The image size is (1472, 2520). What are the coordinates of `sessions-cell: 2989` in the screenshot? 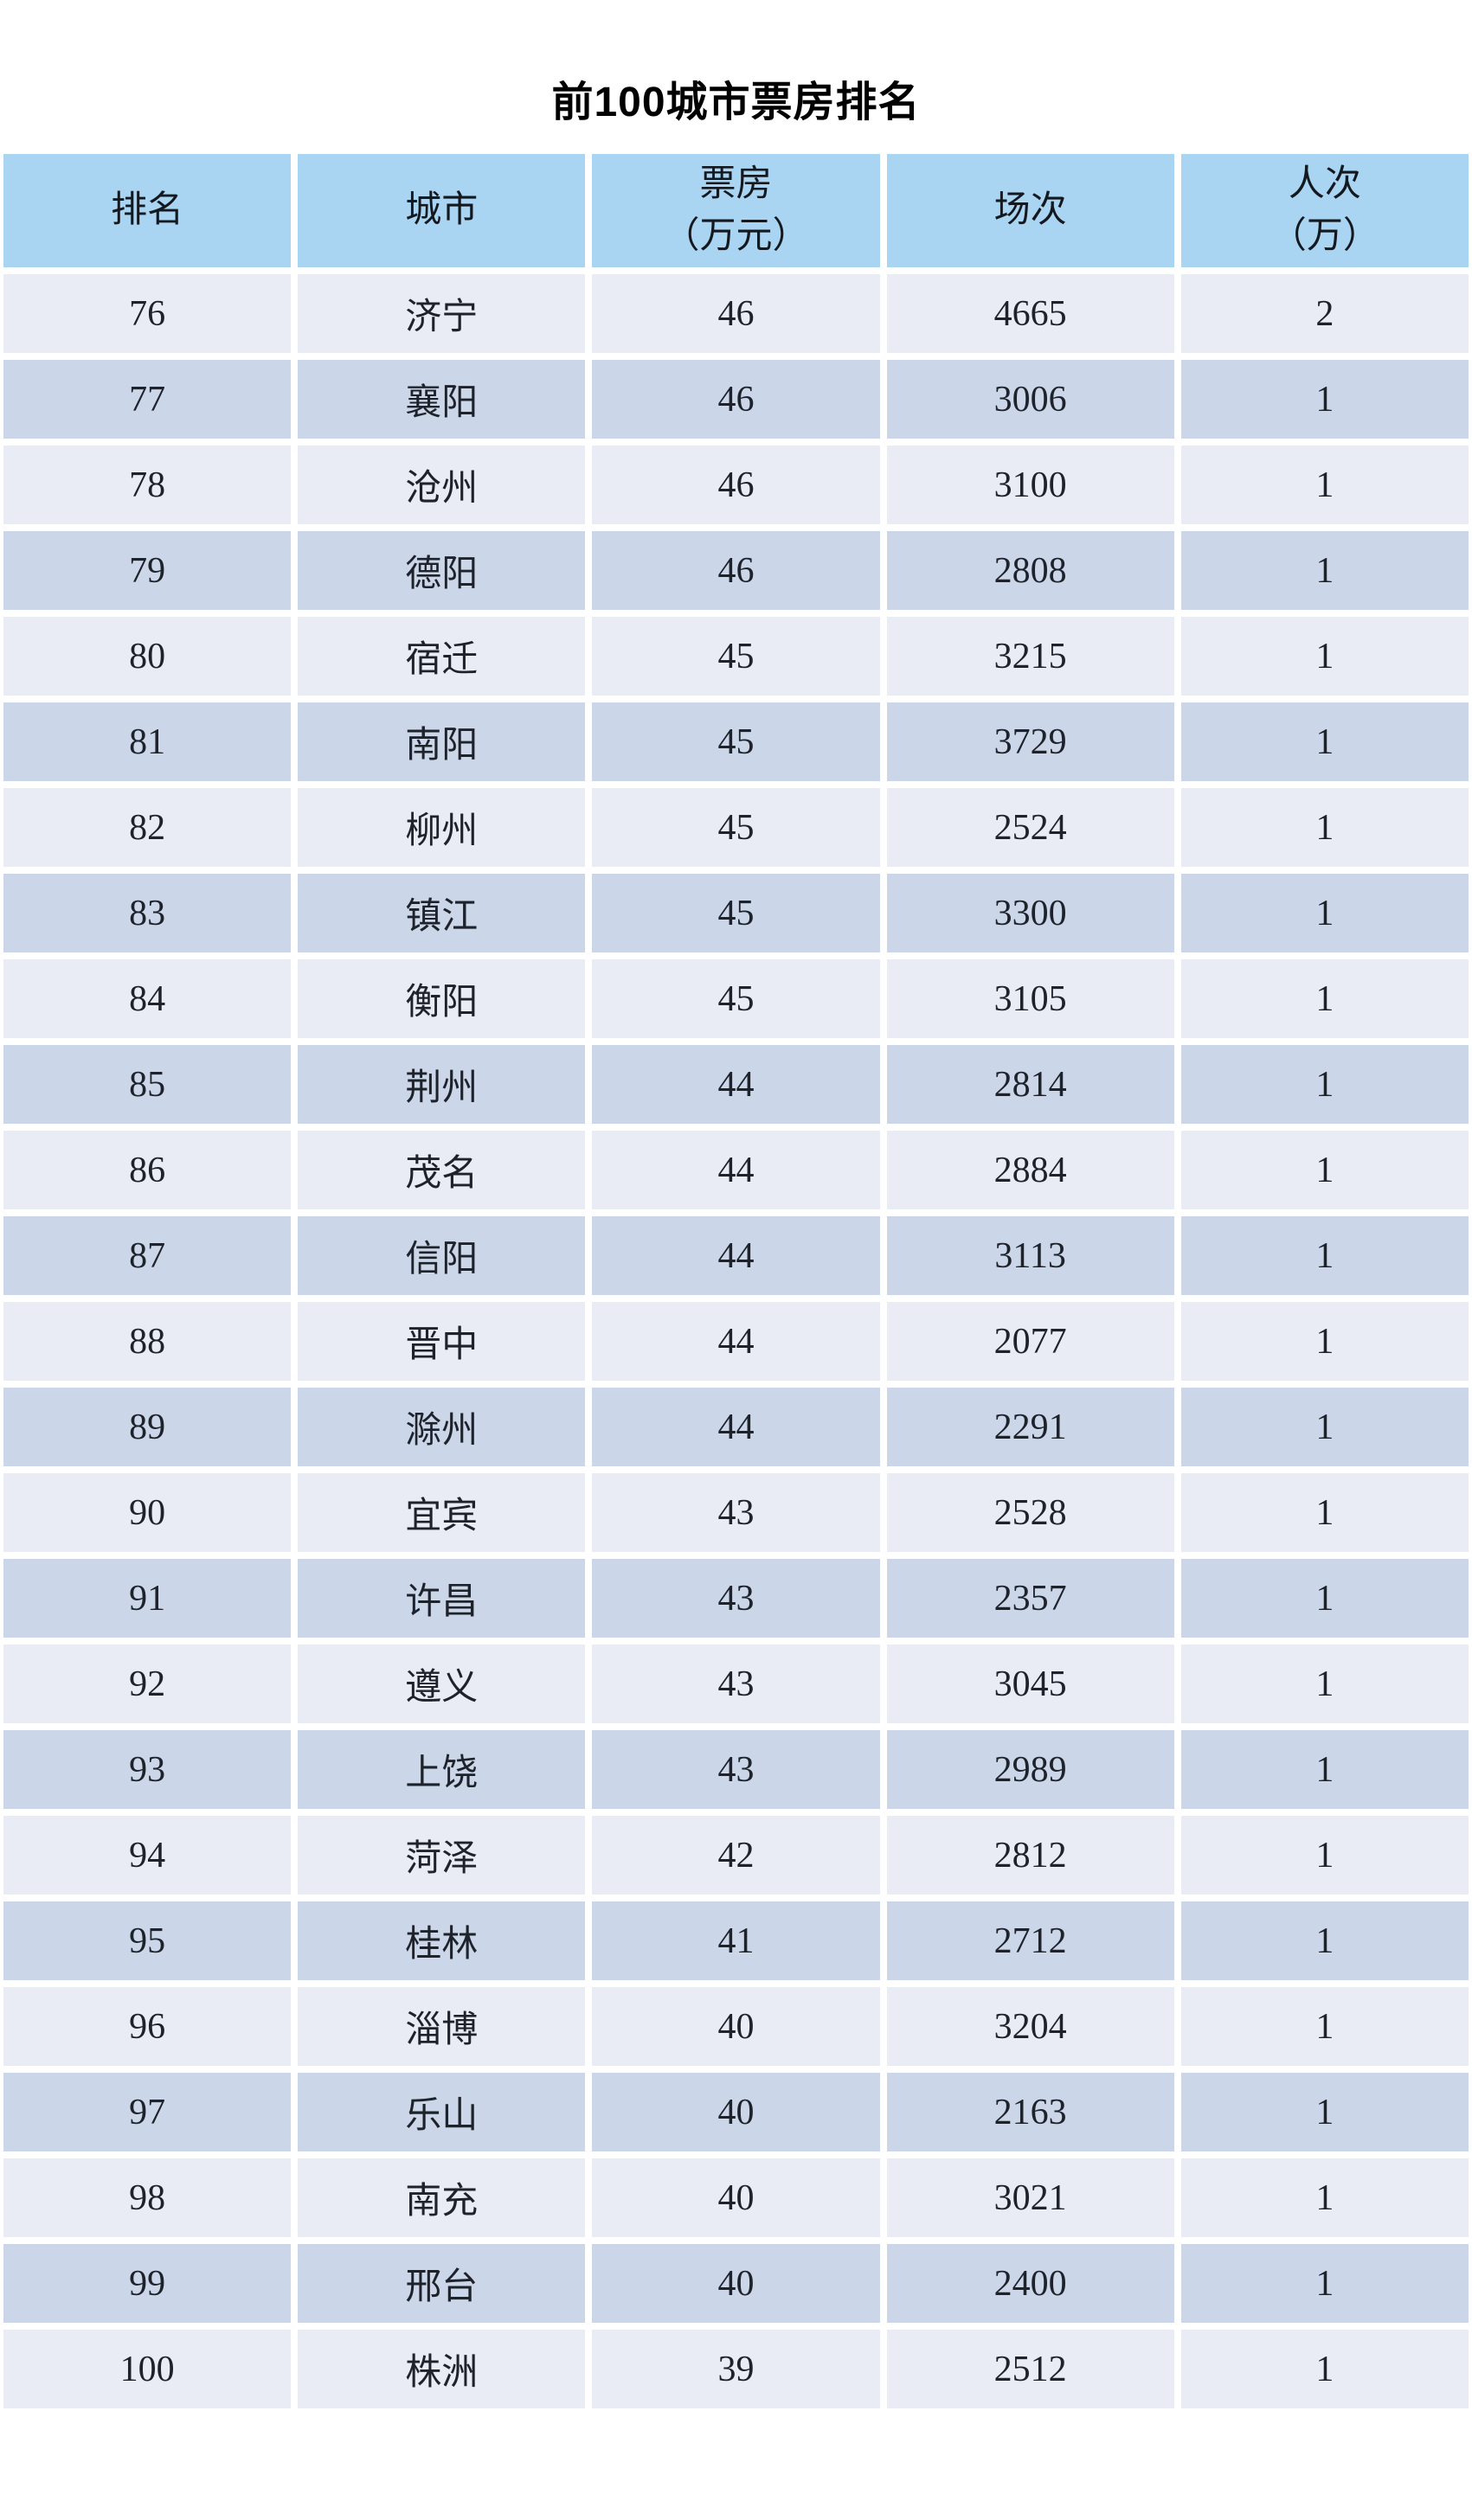 It's located at (1031, 1769).